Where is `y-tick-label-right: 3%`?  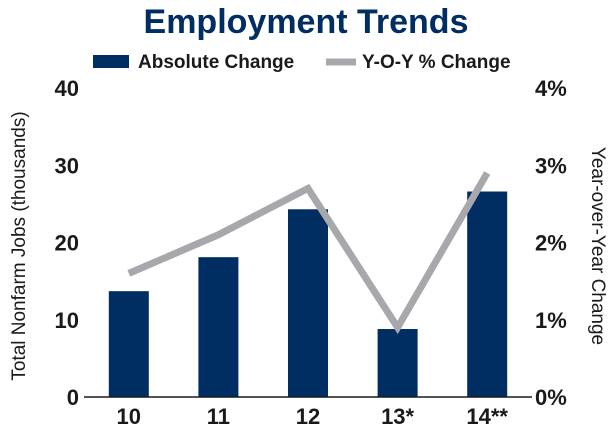
y-tick-label-right: 3% is located at coordinates (551, 165).